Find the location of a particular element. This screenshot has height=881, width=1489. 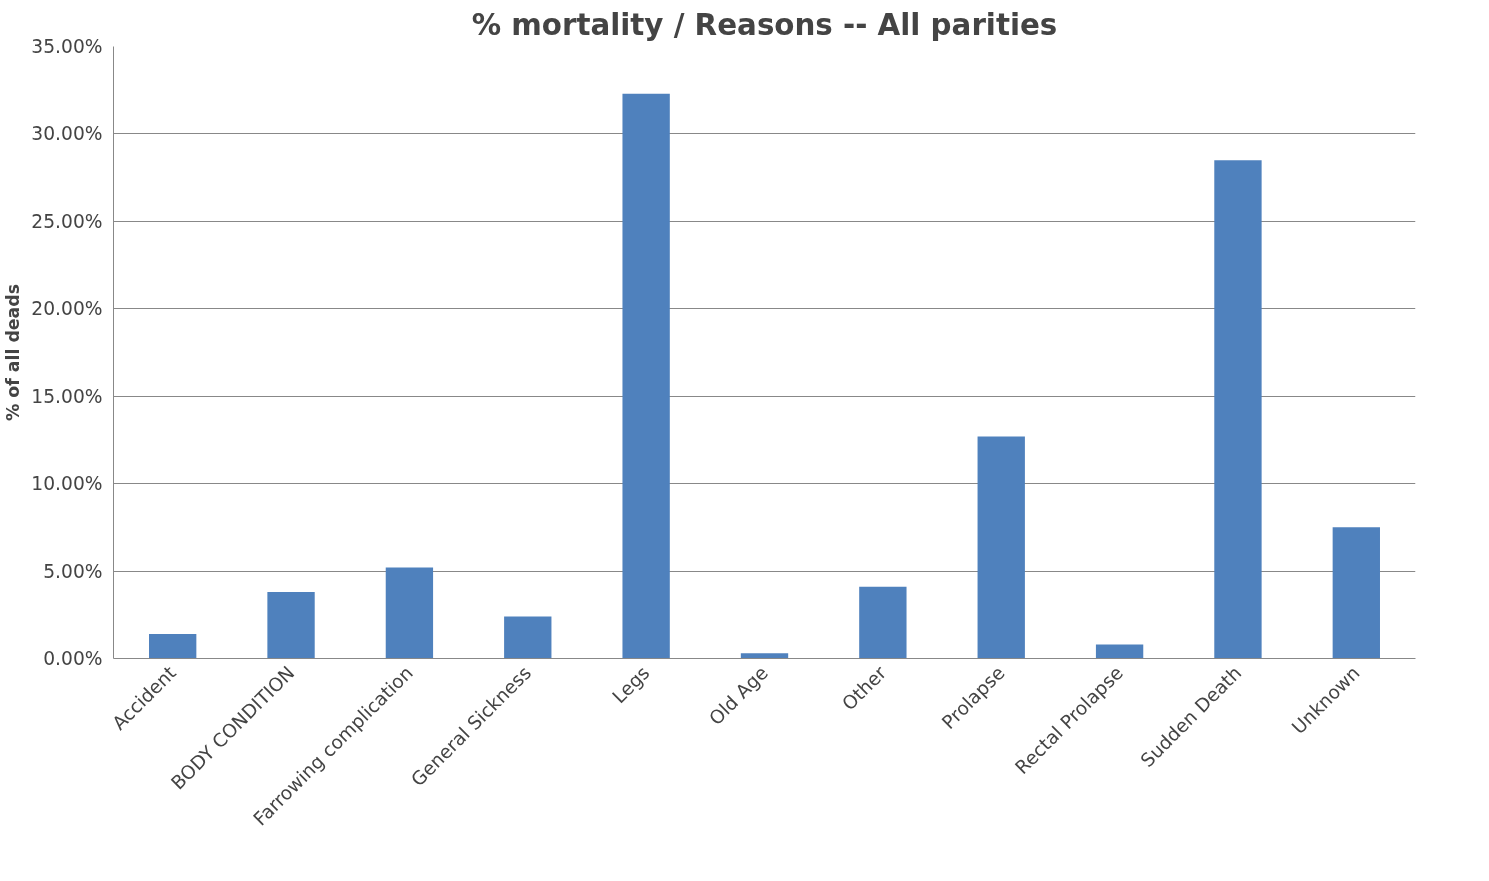

y-tick-label: 15.00% is located at coordinates (67, 396).